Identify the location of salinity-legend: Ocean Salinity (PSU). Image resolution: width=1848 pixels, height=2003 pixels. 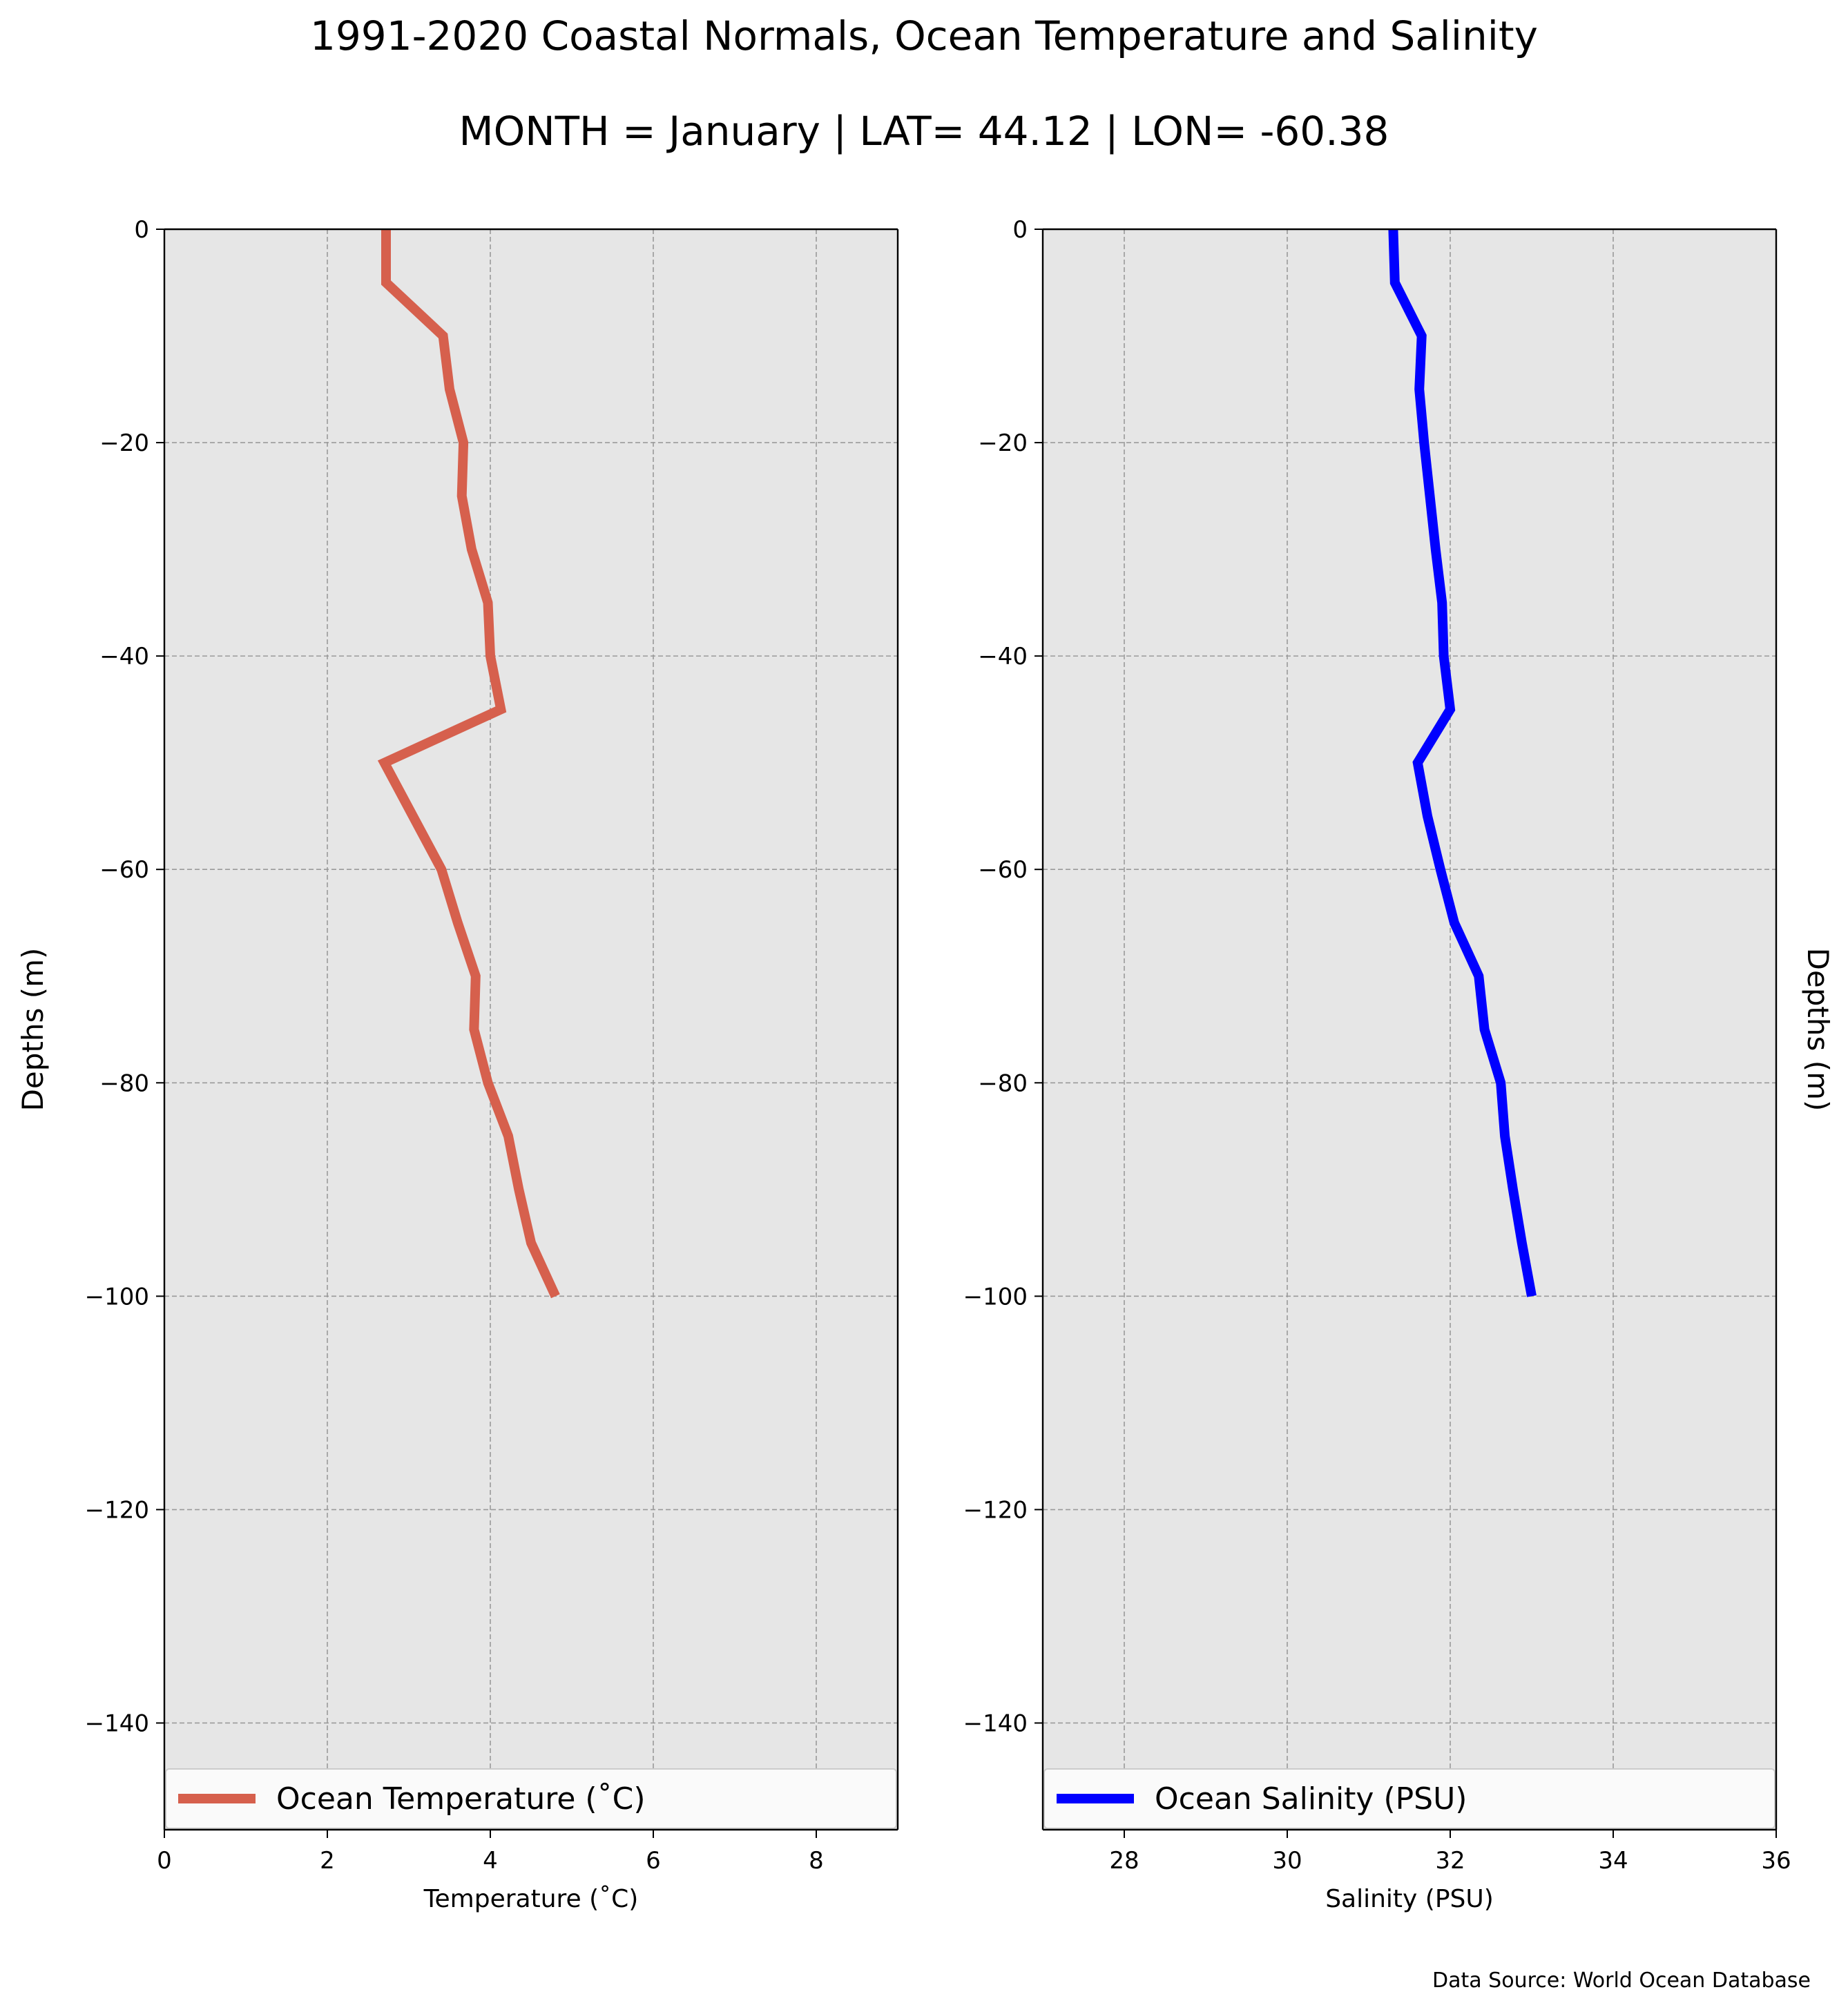
(1409, 1798).